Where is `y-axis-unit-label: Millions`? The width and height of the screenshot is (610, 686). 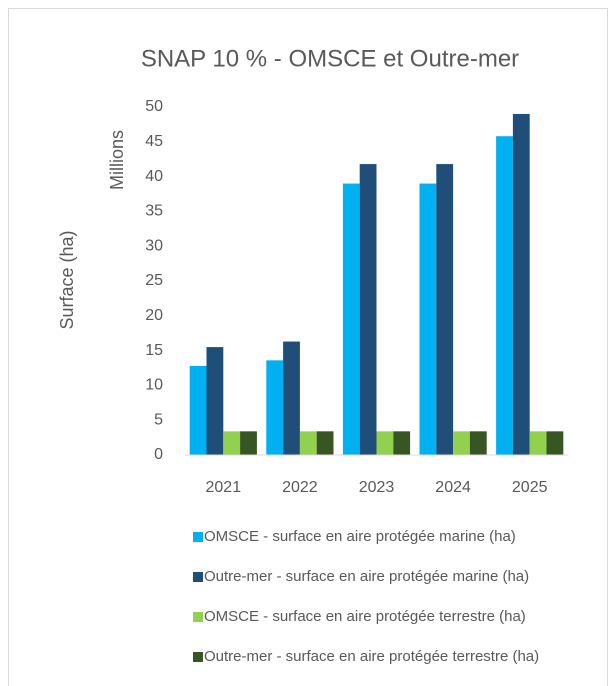 y-axis-unit-label: Millions is located at coordinates (117, 160).